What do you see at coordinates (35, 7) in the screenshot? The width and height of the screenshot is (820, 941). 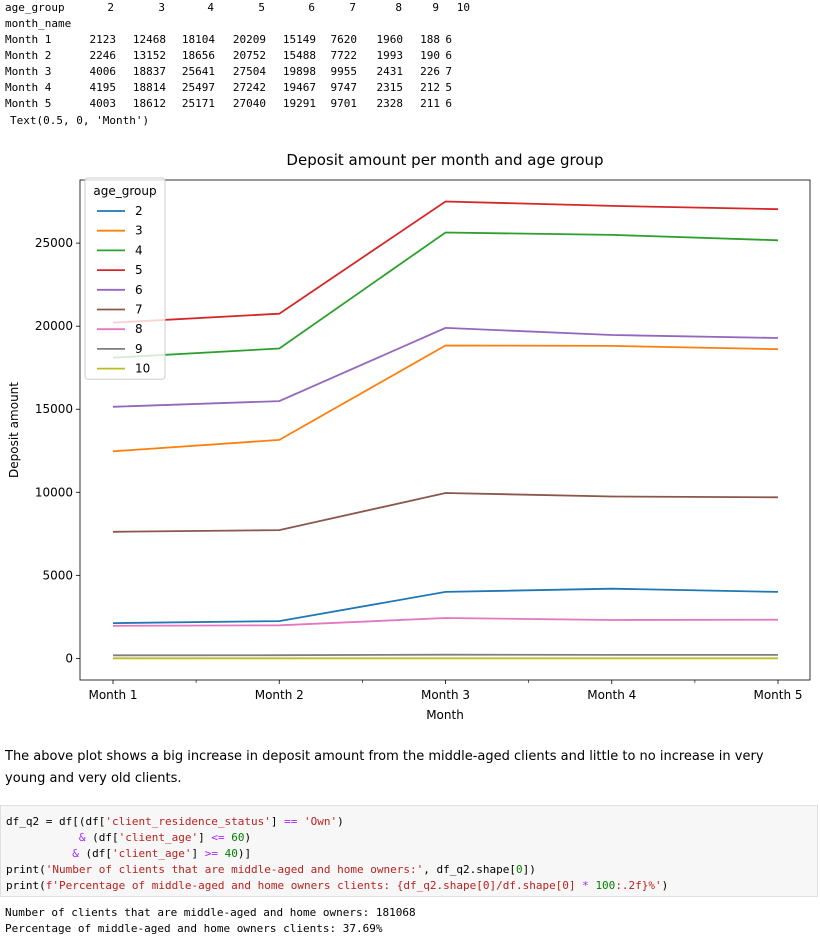 I see `columns-label: age_group` at bounding box center [35, 7].